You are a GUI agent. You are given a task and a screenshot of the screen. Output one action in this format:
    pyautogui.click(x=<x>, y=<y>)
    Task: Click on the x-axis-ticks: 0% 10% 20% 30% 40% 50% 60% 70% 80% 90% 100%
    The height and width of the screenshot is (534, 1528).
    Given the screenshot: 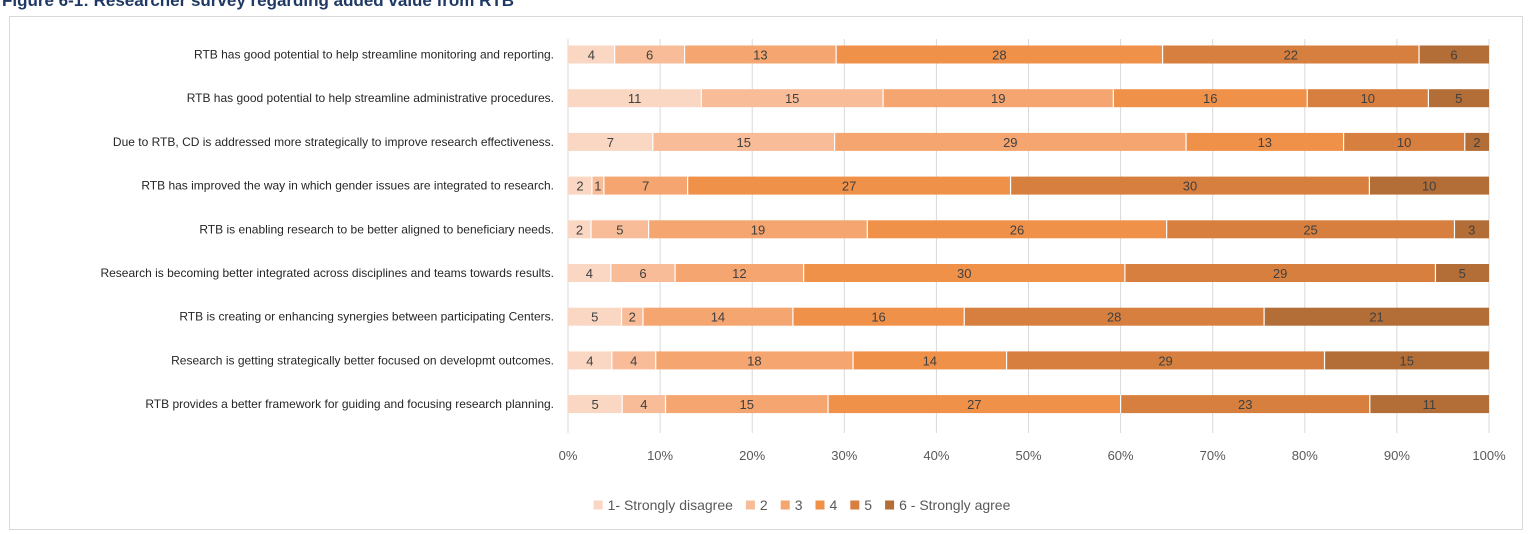 What is the action you would take?
    pyautogui.click(x=1032, y=455)
    